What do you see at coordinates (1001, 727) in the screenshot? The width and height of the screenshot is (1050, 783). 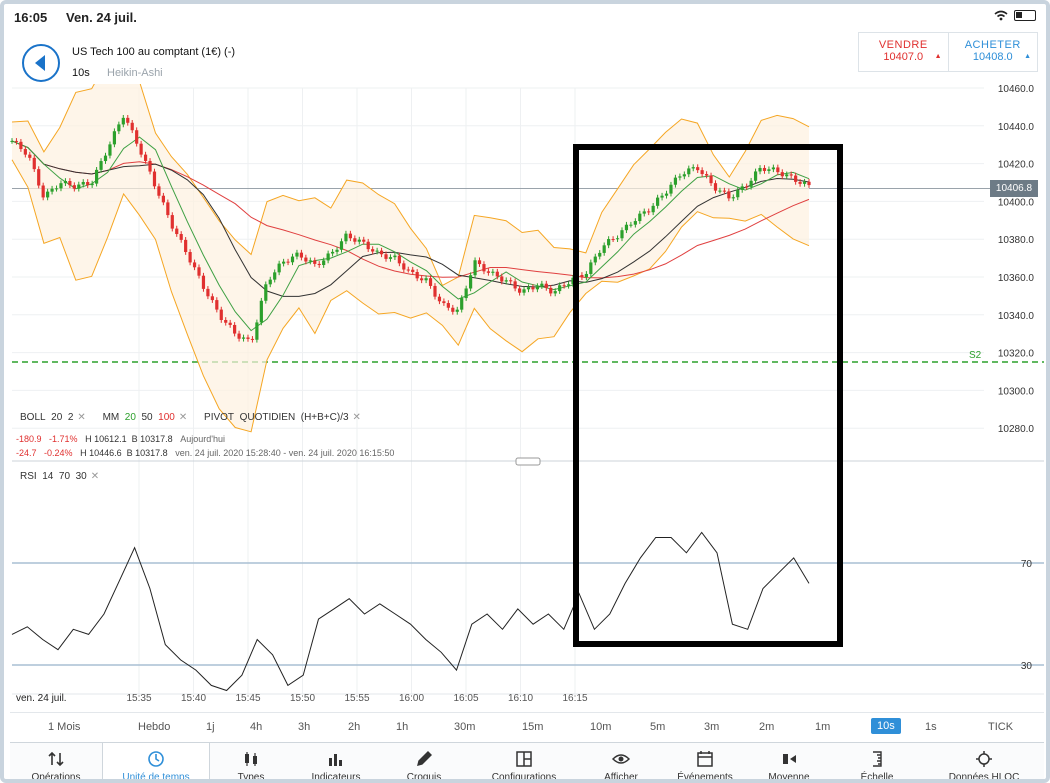 I see `timeframe-option: TICK` at bounding box center [1001, 727].